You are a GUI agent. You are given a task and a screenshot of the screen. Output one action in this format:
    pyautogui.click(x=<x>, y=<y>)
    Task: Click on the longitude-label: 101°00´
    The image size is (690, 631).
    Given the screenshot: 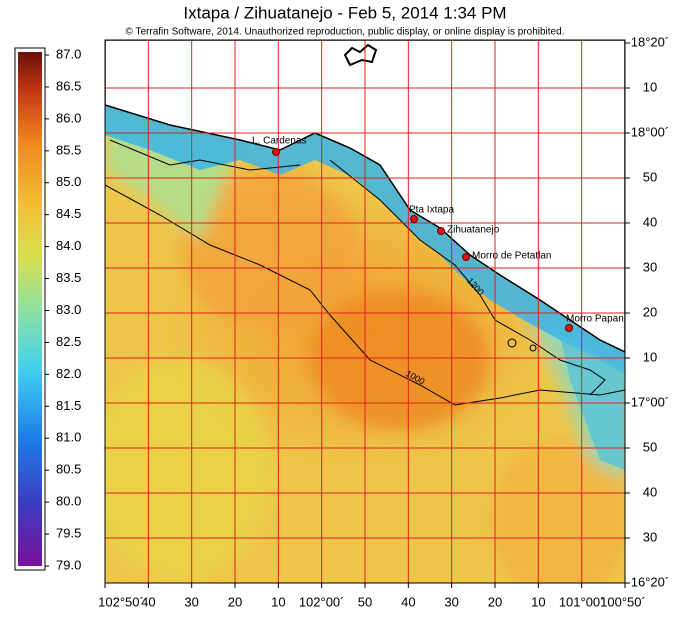 What is the action you would take?
    pyautogui.click(x=582, y=601)
    